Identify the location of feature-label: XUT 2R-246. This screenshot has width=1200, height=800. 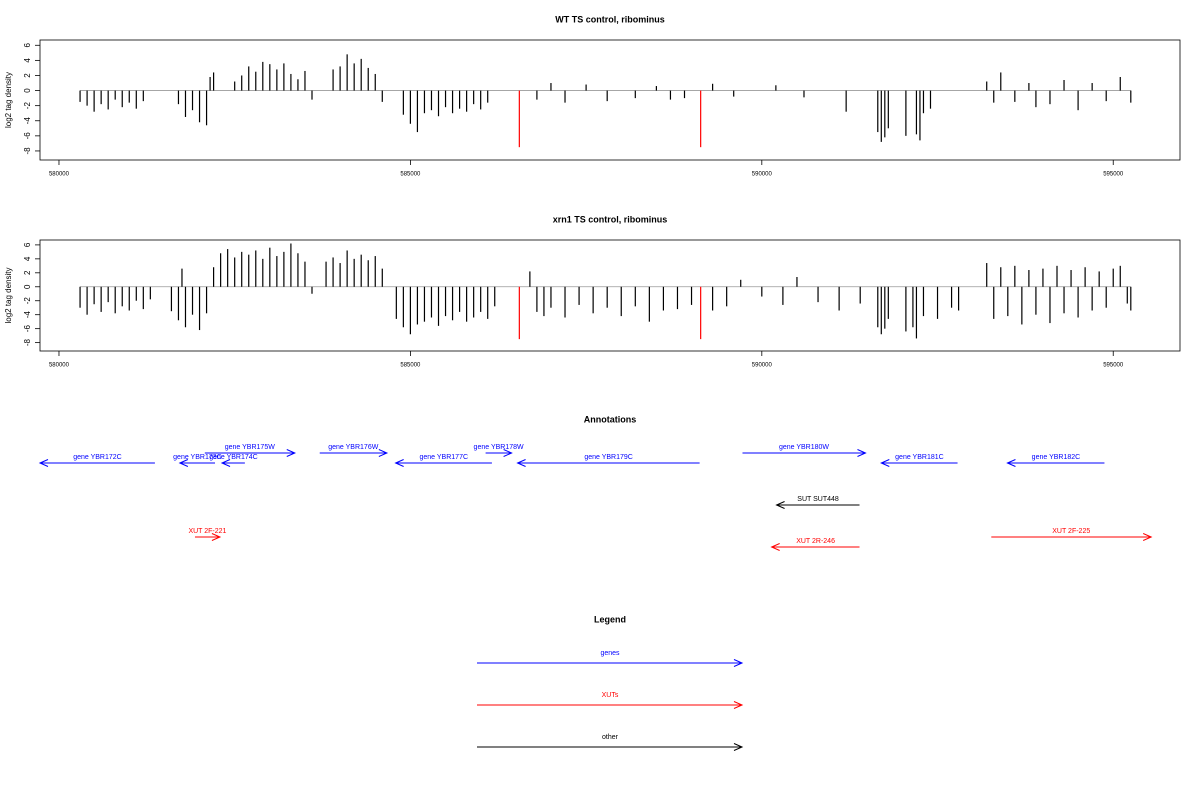
(815, 541).